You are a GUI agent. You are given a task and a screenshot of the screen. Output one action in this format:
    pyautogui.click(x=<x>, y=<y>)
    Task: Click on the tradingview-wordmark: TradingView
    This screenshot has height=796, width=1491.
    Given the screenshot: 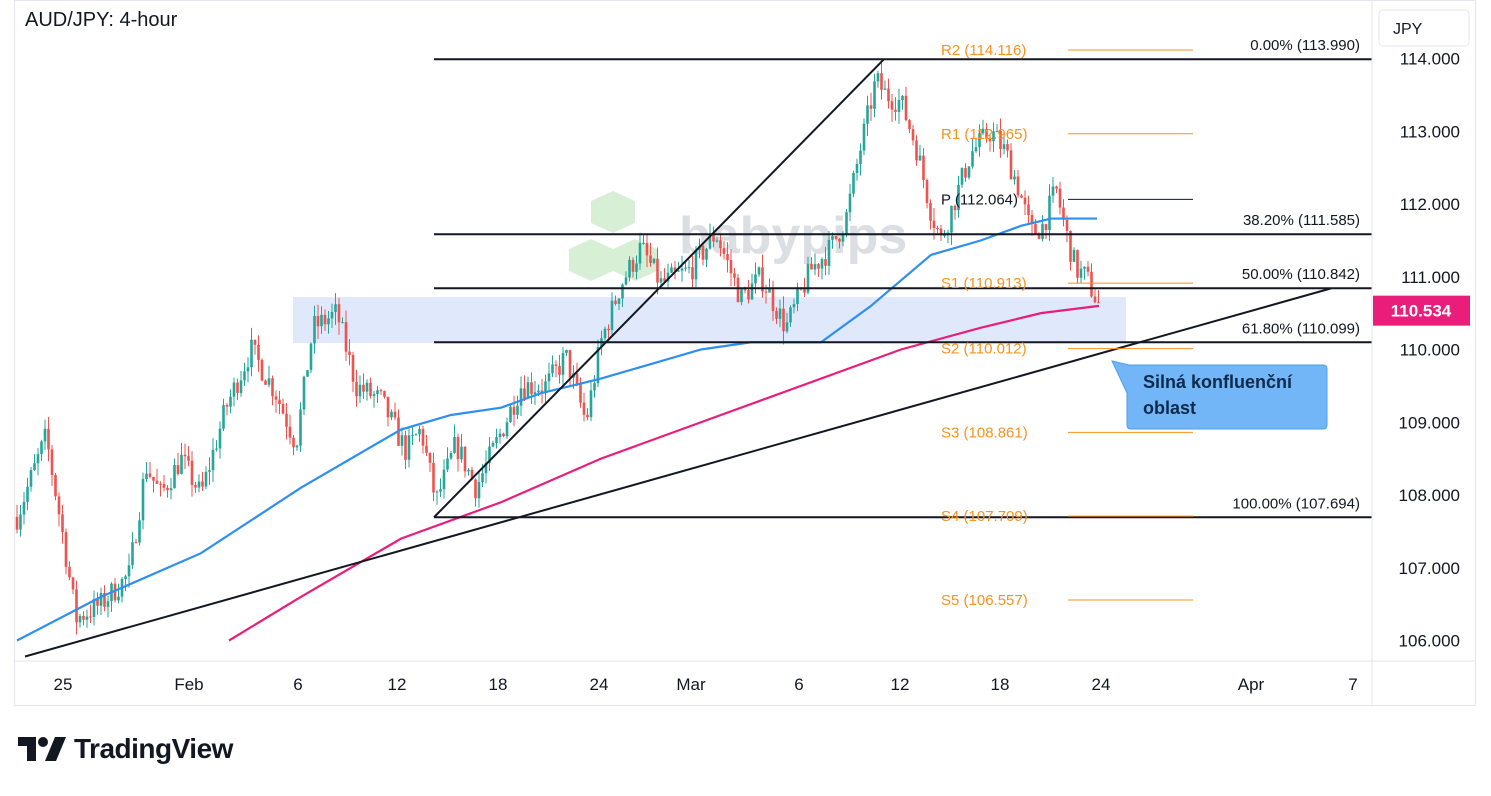 What is the action you would take?
    pyautogui.click(x=153, y=748)
    